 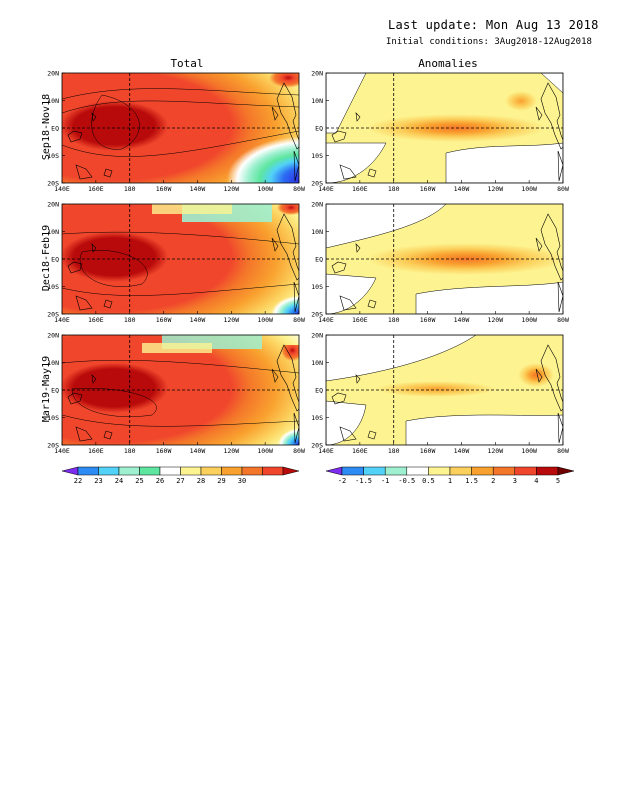 I want to click on colorbar-label: 30, so click(x=242, y=481).